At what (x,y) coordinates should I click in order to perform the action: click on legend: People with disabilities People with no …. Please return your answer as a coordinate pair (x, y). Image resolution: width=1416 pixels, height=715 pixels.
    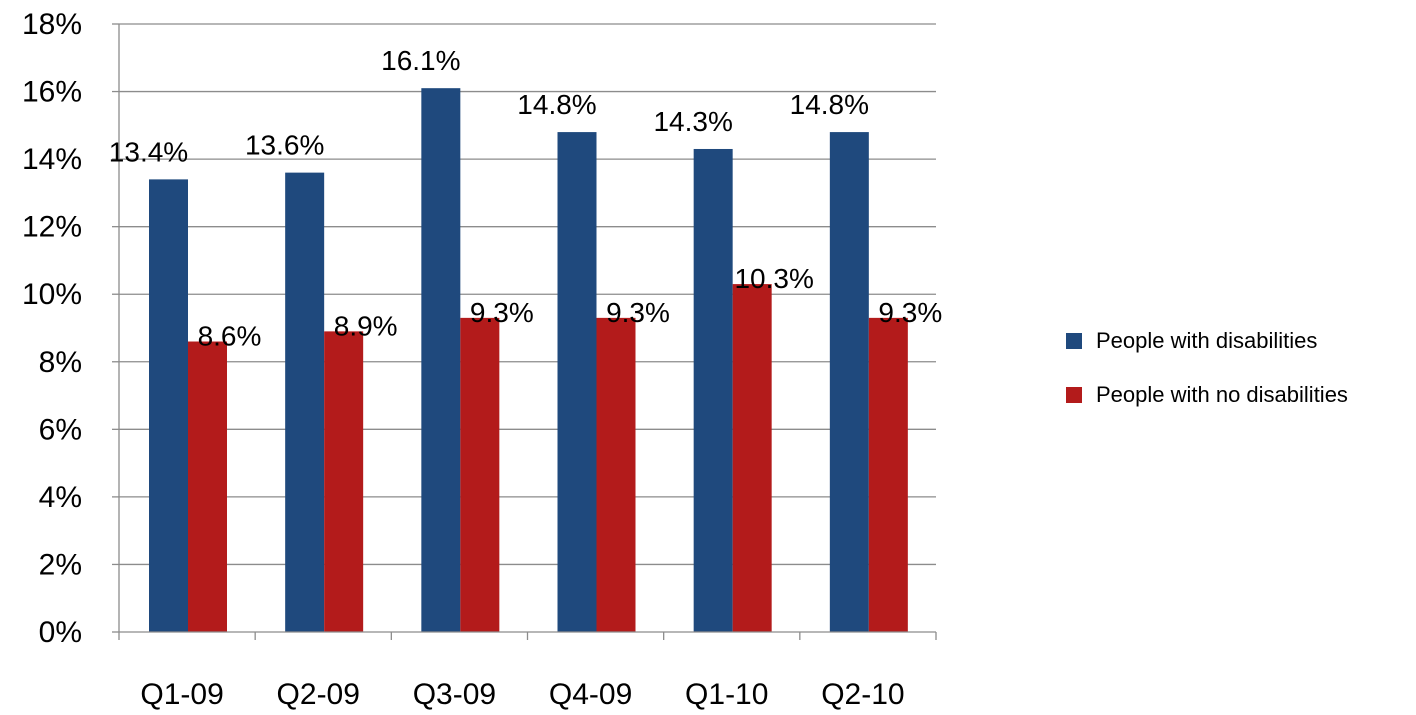
    Looking at the image, I should click on (1207, 380).